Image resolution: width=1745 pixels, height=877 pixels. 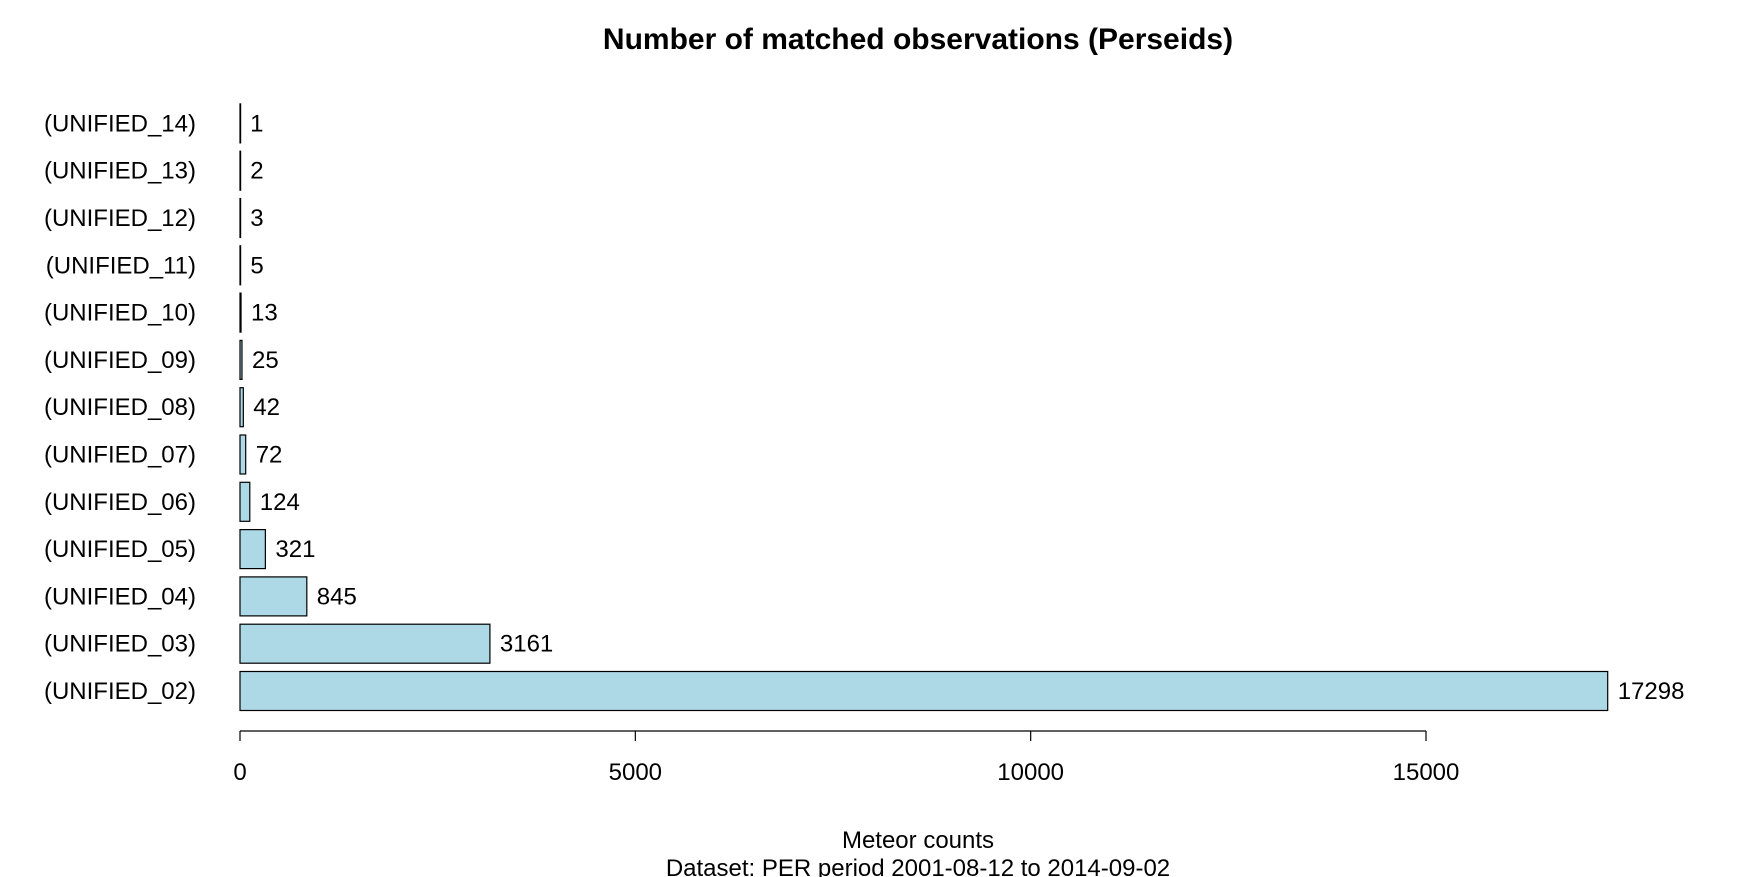 I want to click on data-label: 2, so click(x=256, y=171).